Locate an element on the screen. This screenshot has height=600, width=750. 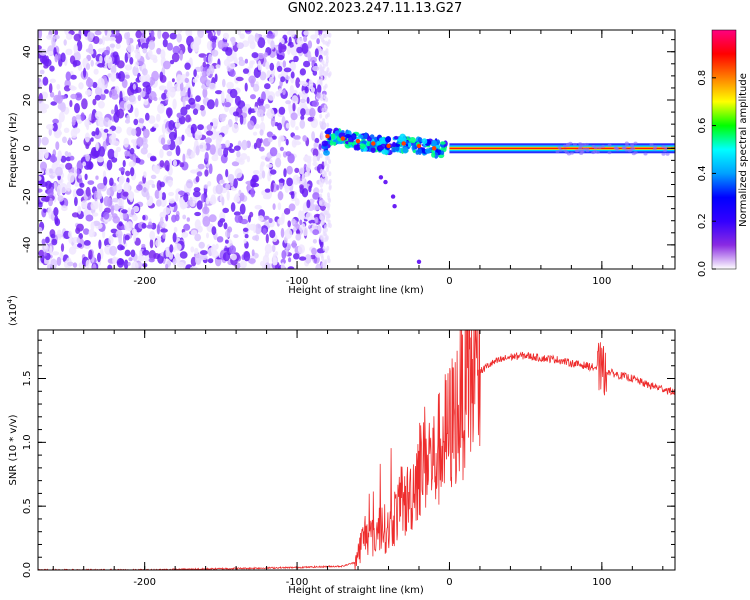
y-tick-label: 1.5 is located at coordinates (27, 379).